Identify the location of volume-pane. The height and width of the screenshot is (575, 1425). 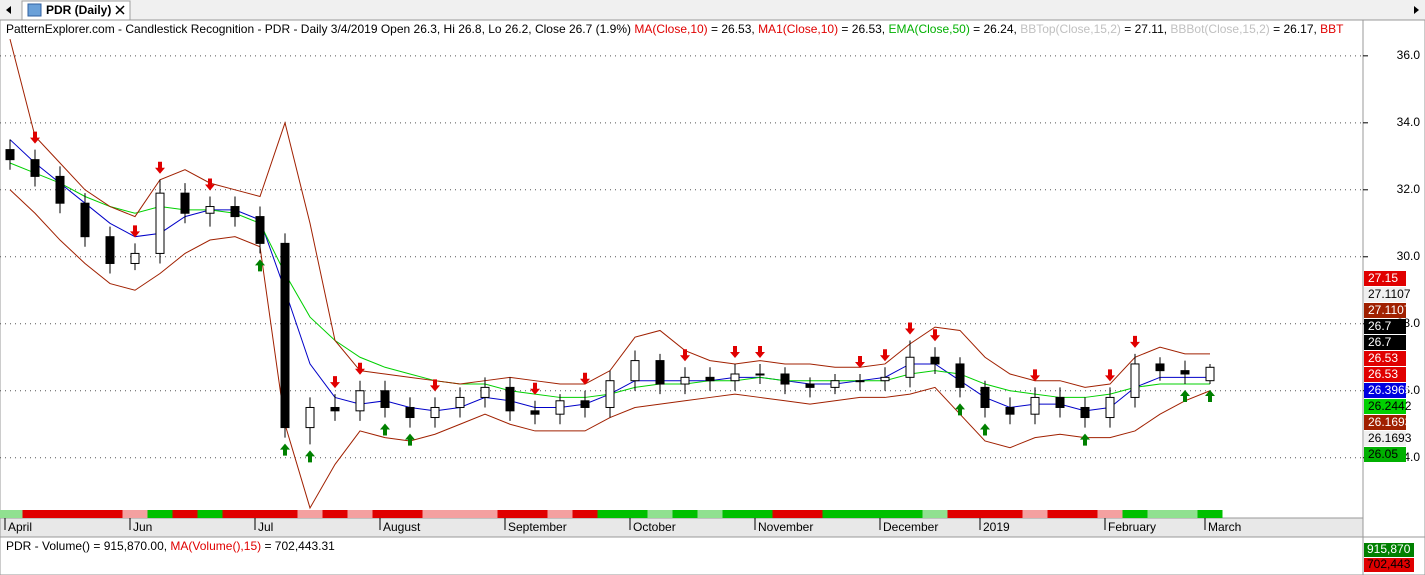
(682, 555).